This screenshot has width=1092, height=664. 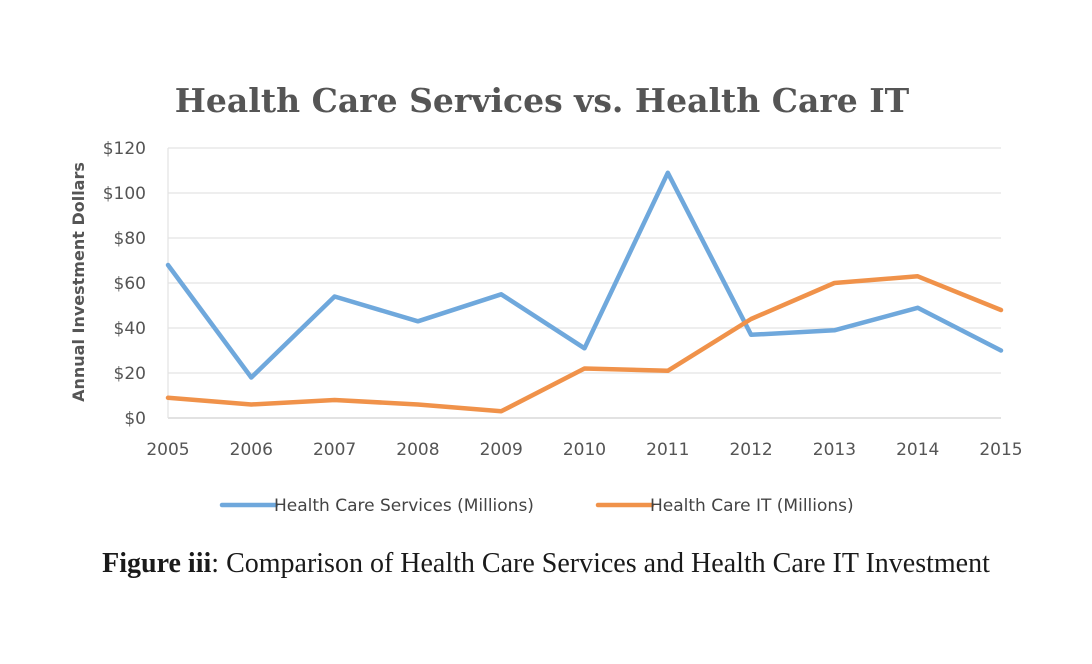 I want to click on y-tick-label: $40, so click(x=130, y=329).